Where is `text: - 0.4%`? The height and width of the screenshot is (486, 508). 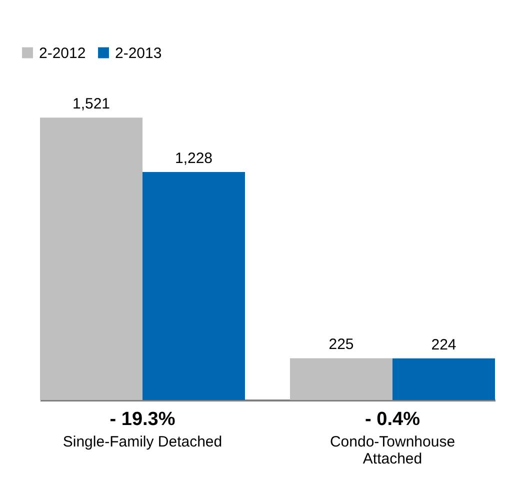
text: - 0.4% is located at coordinates (392, 419).